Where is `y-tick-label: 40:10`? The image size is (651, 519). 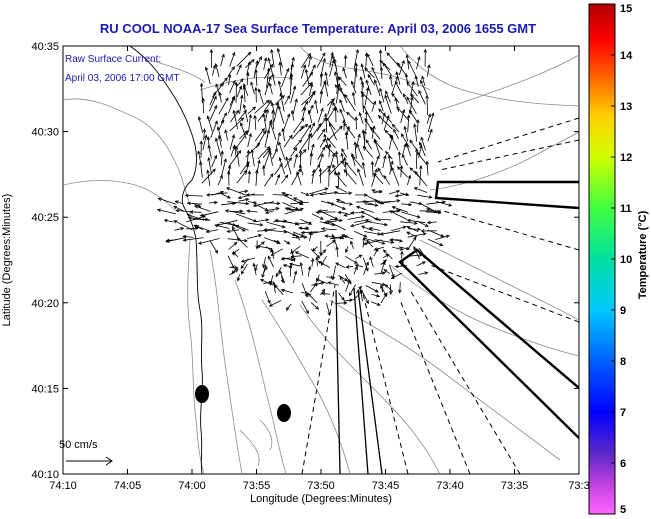
y-tick-label: 40:10 is located at coordinates (45, 475).